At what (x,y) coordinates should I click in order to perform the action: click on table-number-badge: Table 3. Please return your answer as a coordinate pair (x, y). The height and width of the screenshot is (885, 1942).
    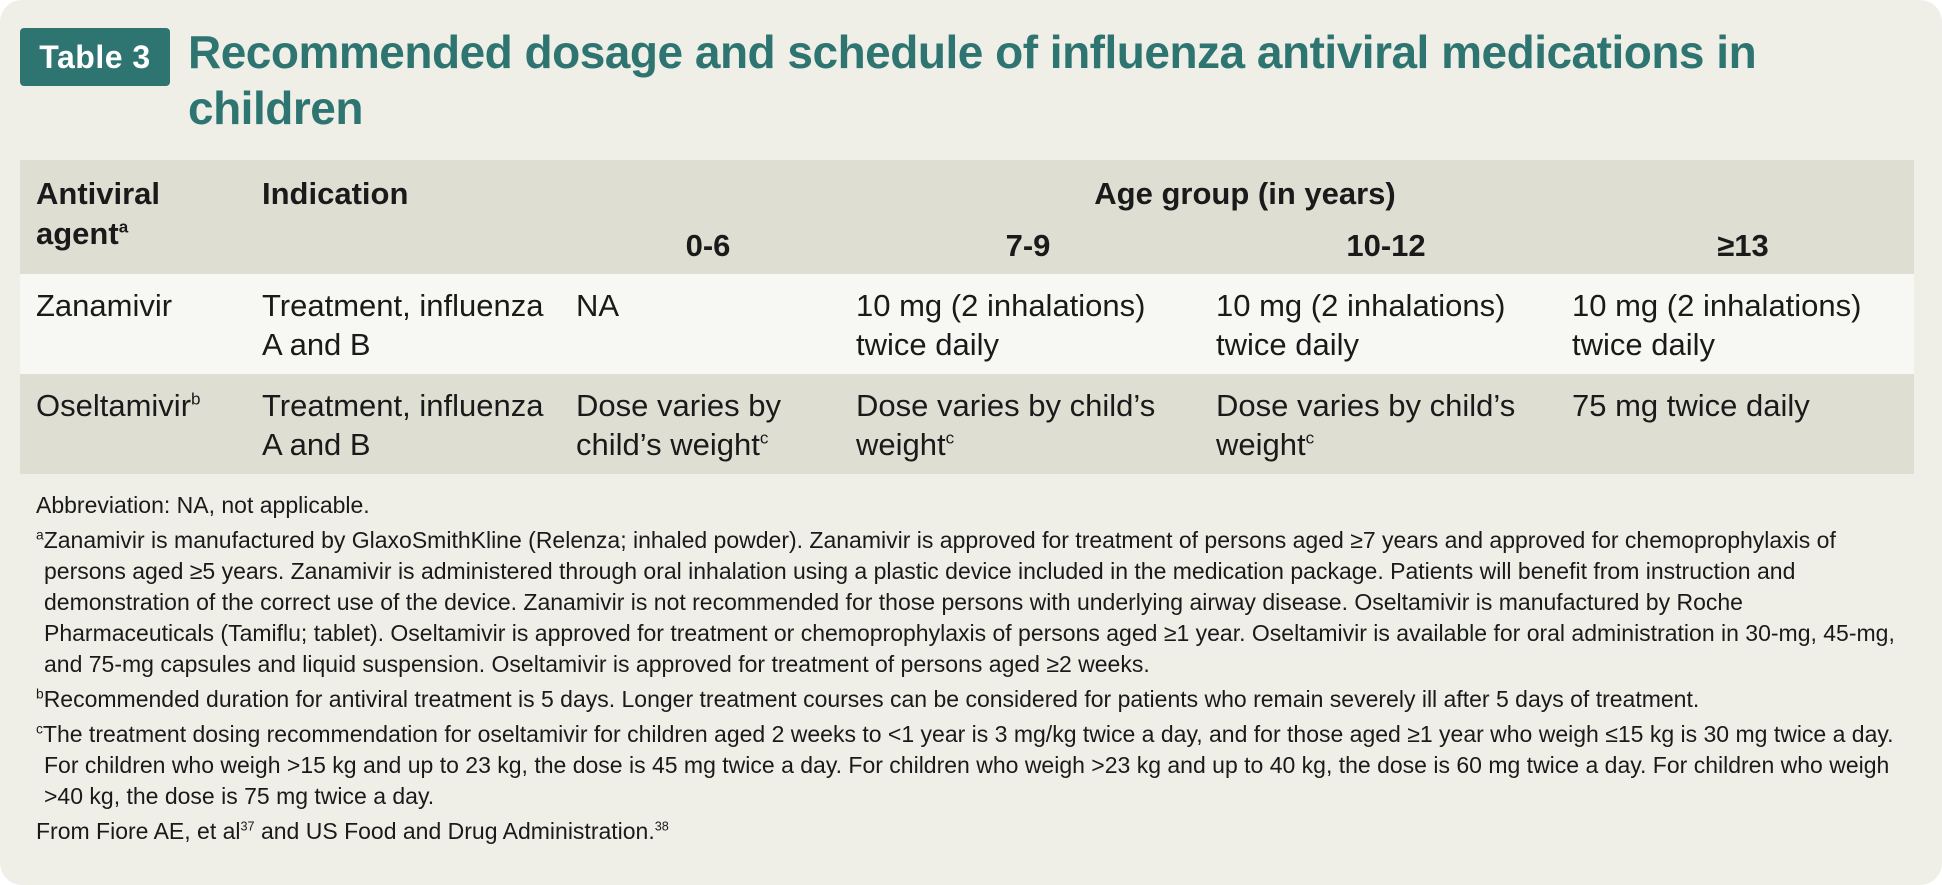
    Looking at the image, I should click on (95, 57).